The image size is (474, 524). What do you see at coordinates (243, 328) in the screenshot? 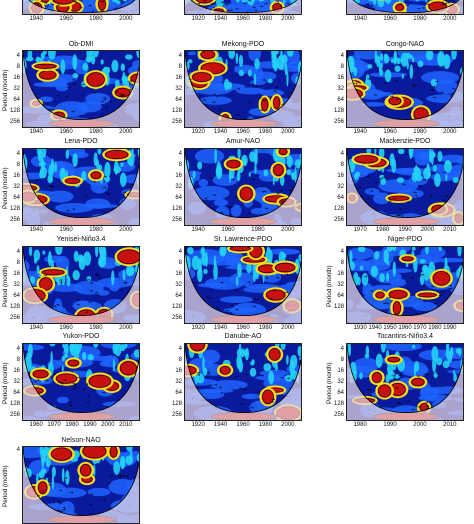
I see `year-tick-label: 1960` at bounding box center [243, 328].